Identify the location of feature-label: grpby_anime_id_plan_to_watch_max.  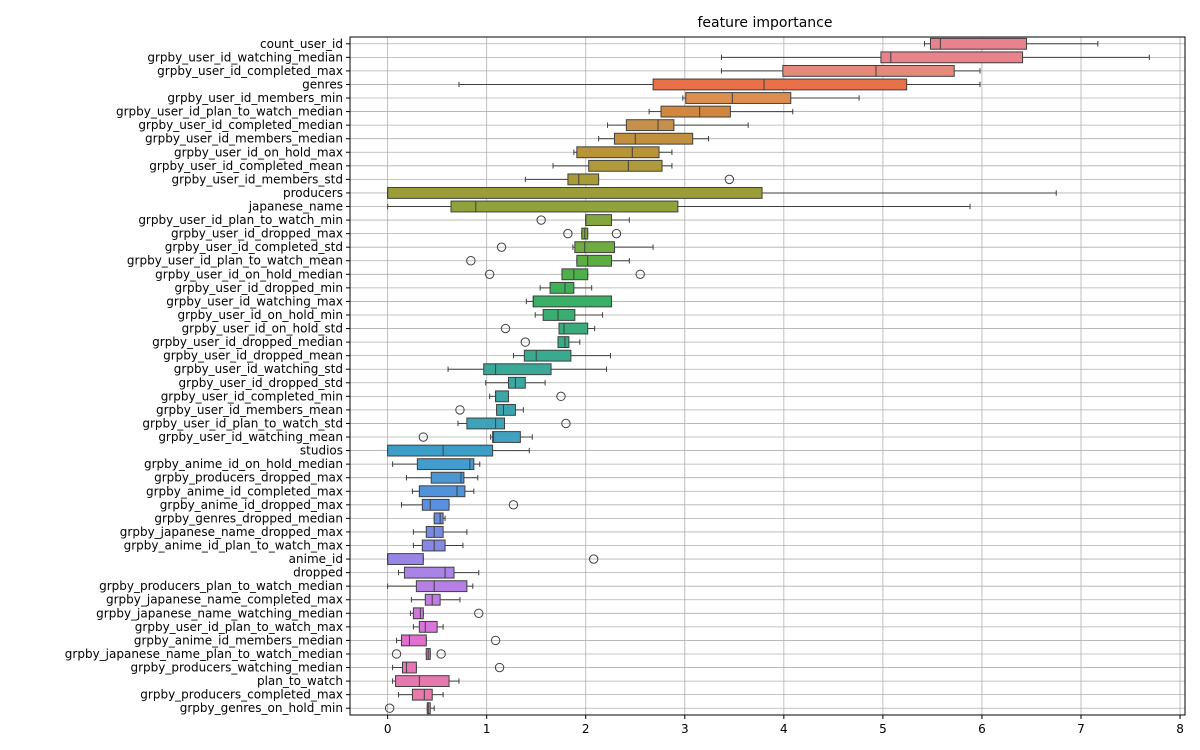
(233, 546).